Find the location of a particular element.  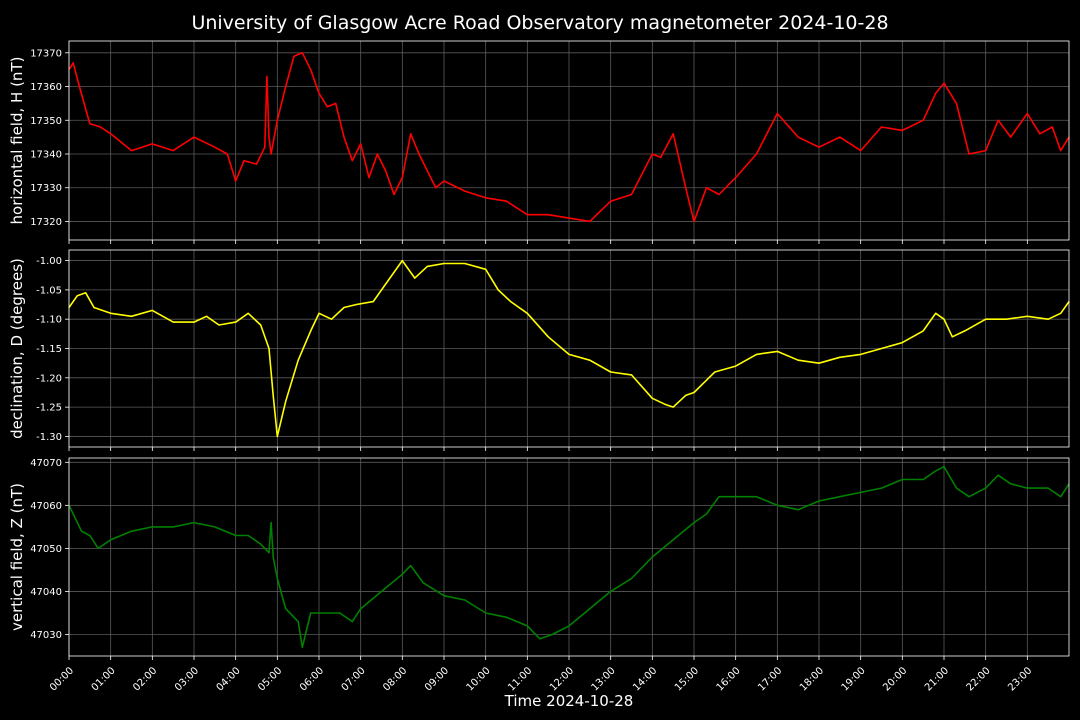

y-tick-label: -1.20 is located at coordinates (49, 378).